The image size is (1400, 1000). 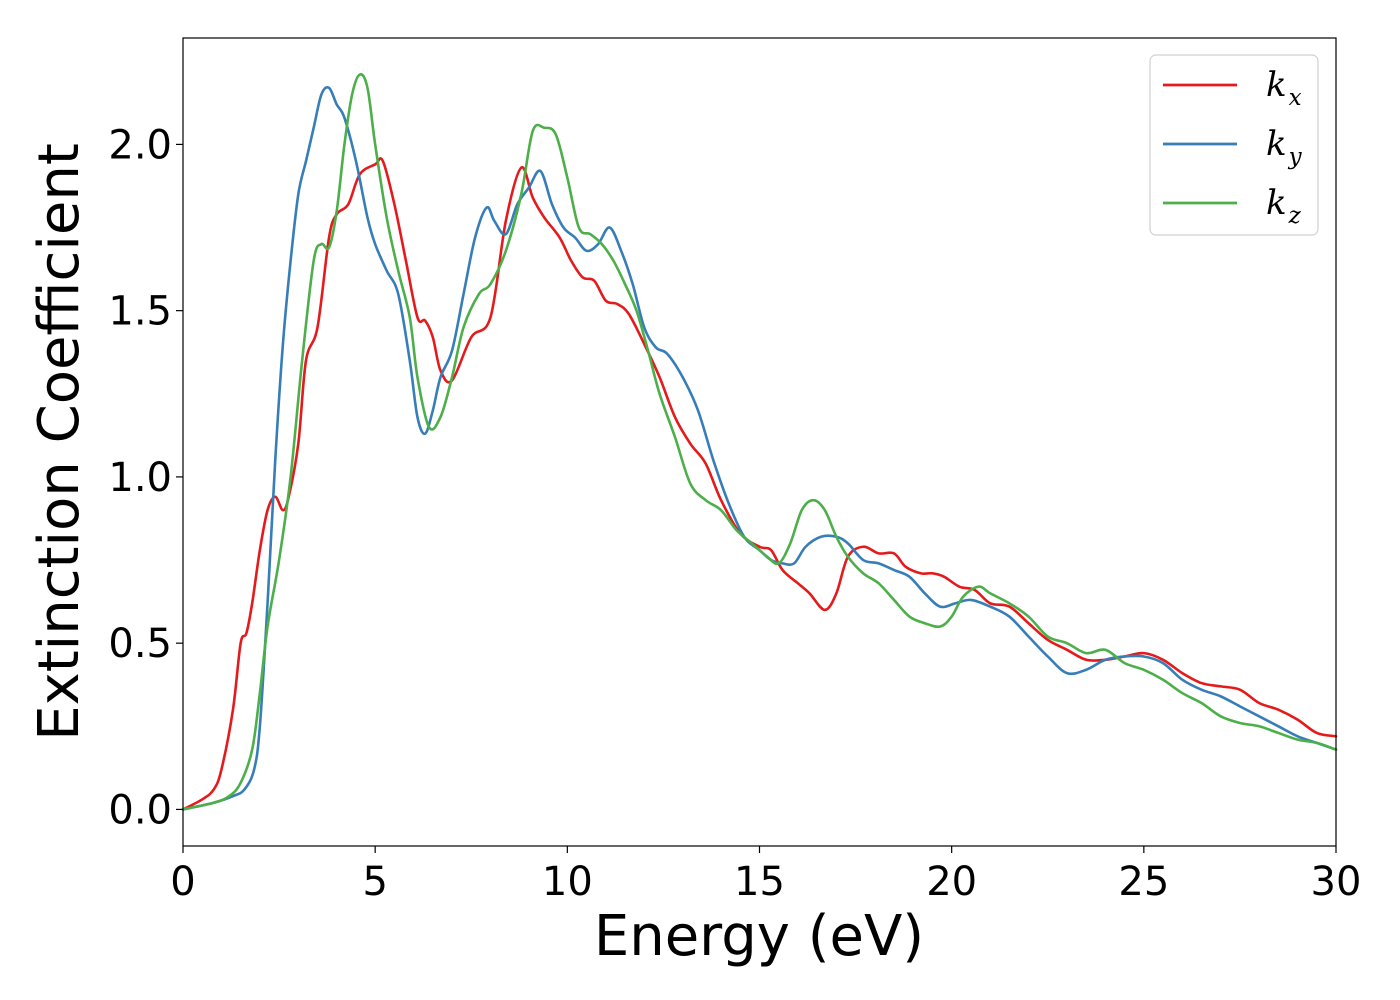 I want to click on y-tick-label: 0.0, so click(x=140, y=810).